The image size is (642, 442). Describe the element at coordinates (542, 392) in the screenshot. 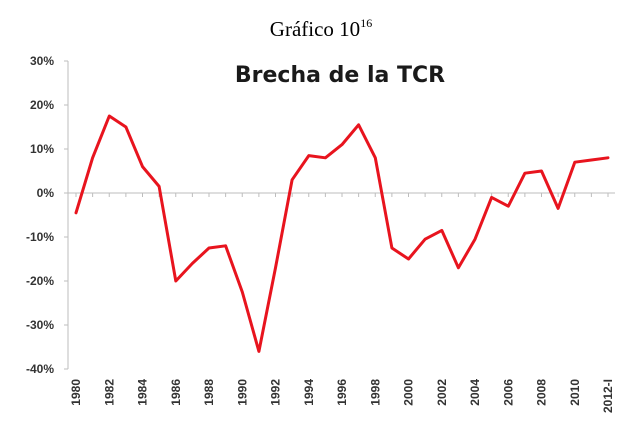

I see `x-tick-label: 2008` at that location.